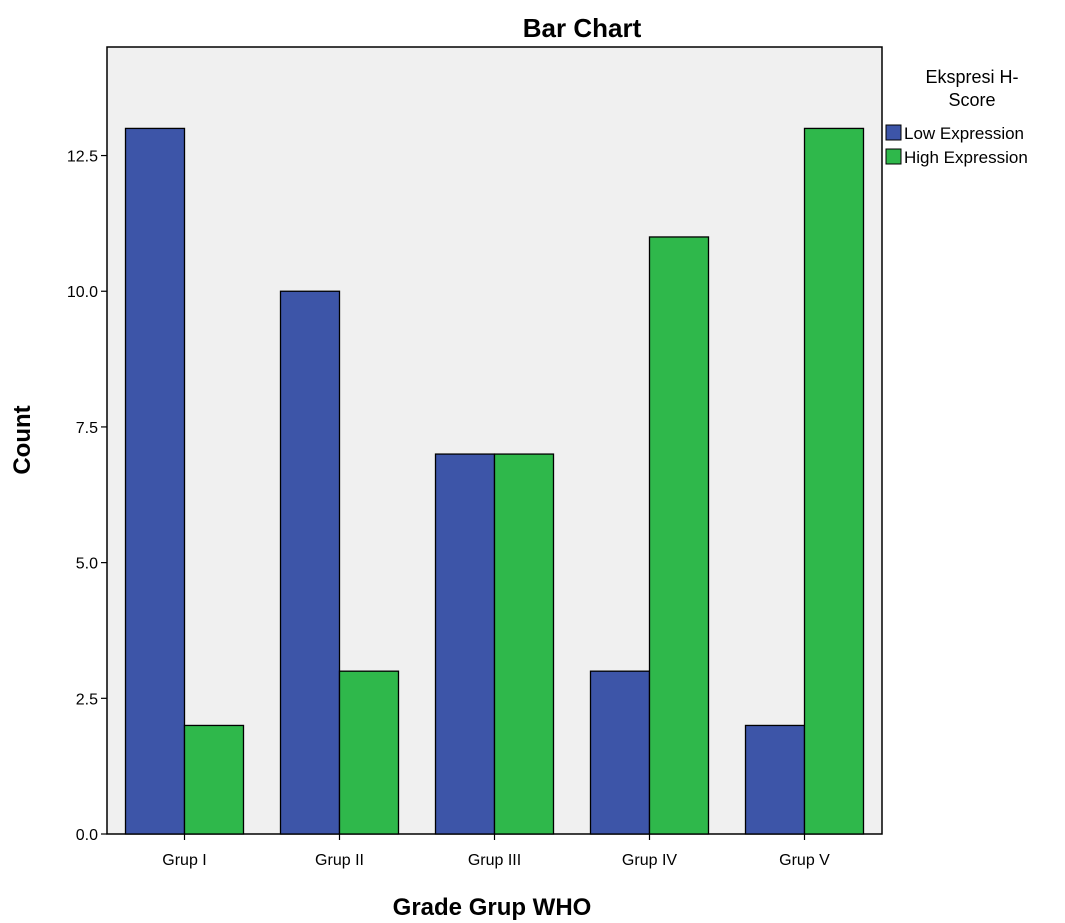  Describe the element at coordinates (87, 835) in the screenshot. I see `y-tick-label: 0.0` at that location.